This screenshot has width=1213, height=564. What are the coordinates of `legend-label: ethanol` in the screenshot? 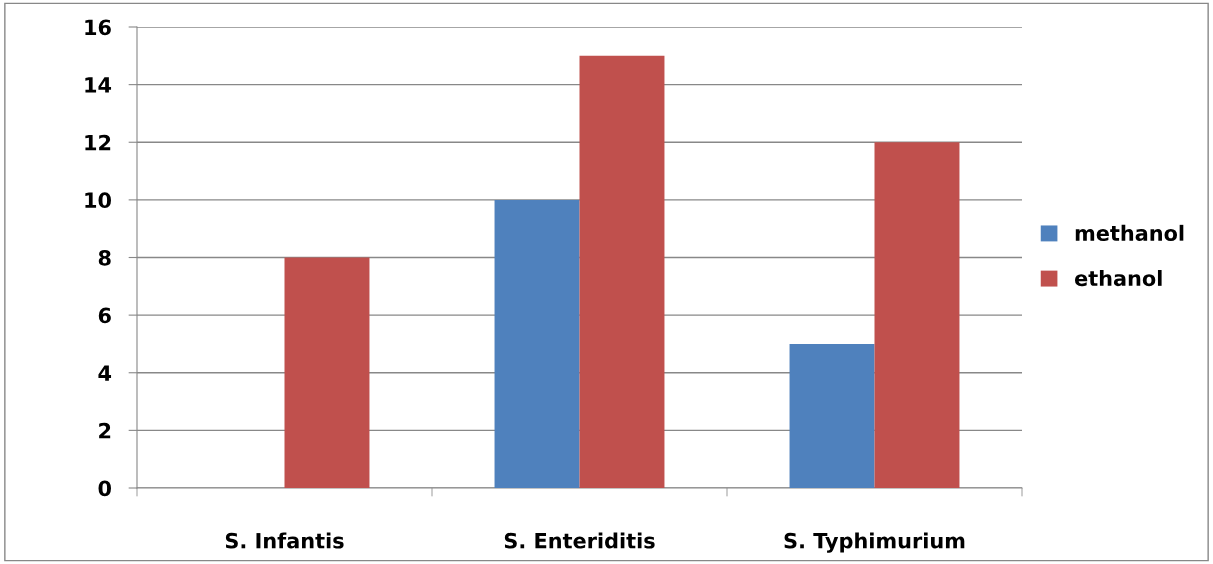 It's located at (1118, 278).